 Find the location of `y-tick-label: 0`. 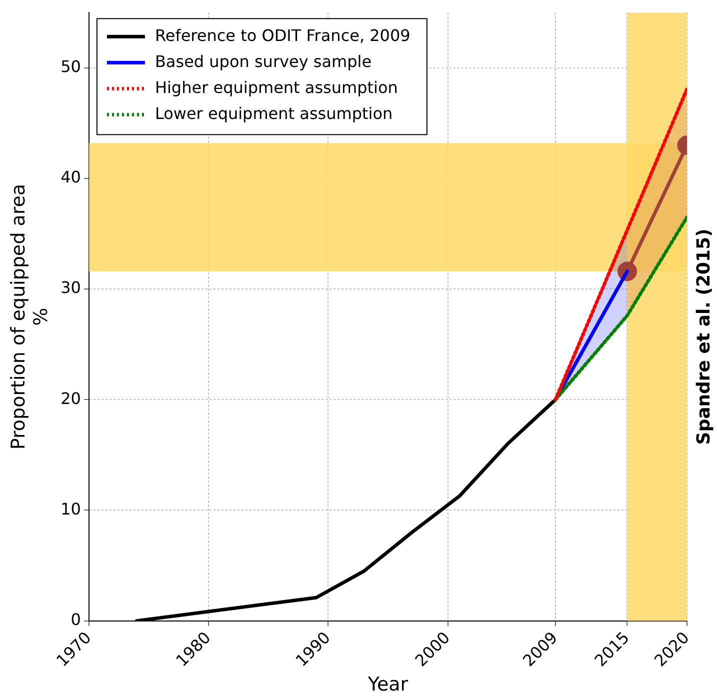

y-tick-label: 0 is located at coordinates (75, 619).